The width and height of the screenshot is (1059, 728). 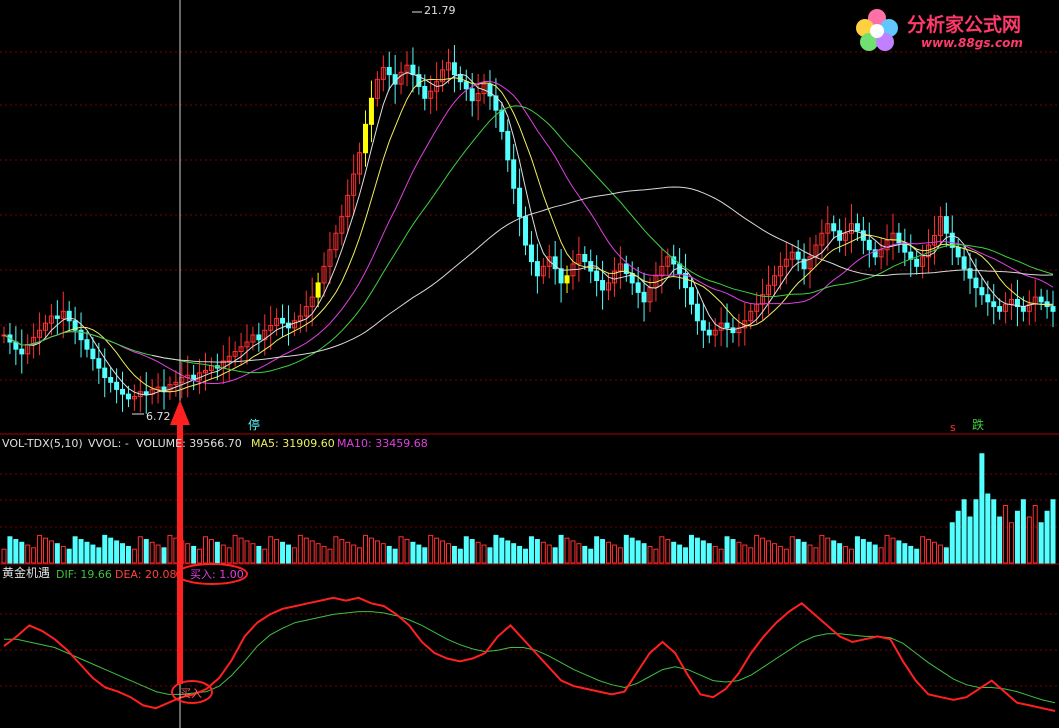 I want to click on buy-signal-label: 买入: 1.00, so click(x=217, y=574).